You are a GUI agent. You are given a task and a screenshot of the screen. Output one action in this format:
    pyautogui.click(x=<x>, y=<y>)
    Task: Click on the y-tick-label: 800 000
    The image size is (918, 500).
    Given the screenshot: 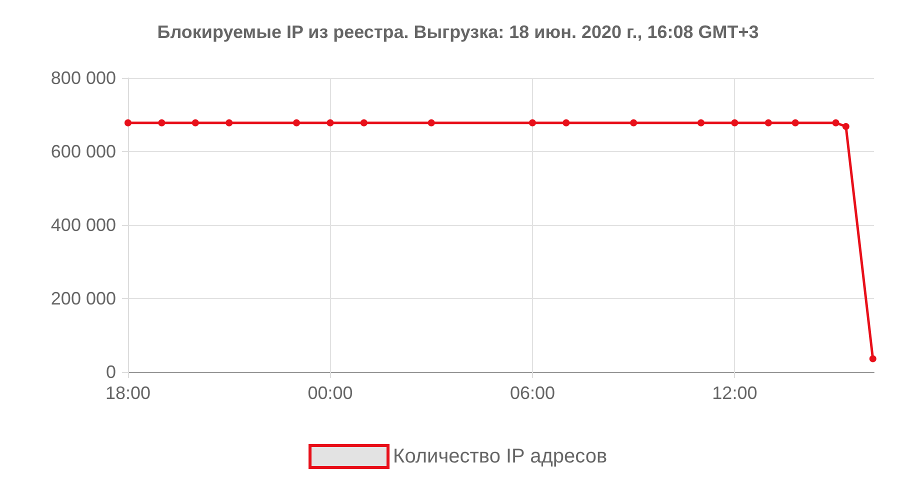 What is the action you would take?
    pyautogui.click(x=83, y=78)
    